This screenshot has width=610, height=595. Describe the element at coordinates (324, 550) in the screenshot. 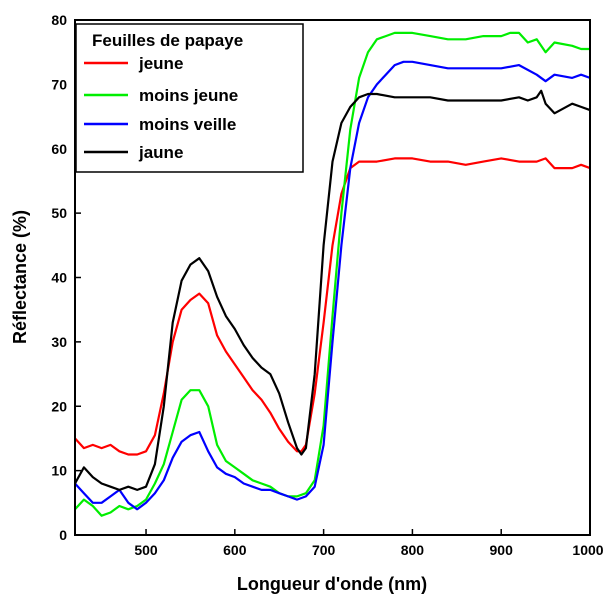

I see `x-tick-label: 700` at that location.